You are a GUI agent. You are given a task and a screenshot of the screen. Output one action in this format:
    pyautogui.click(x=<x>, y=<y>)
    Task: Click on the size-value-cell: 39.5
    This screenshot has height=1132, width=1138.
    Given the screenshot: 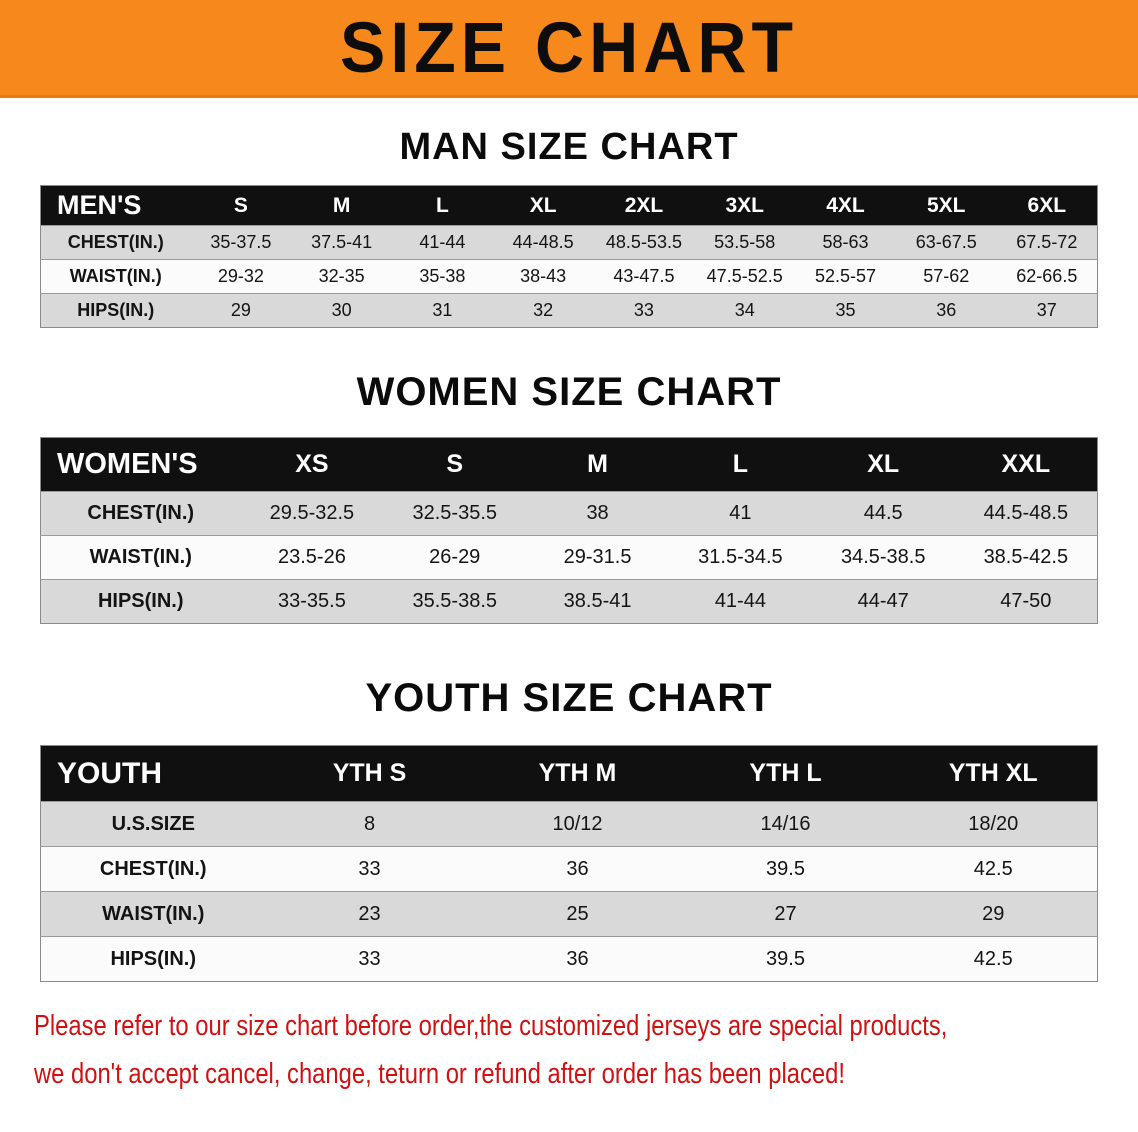 What is the action you would take?
    pyautogui.click(x=785, y=869)
    